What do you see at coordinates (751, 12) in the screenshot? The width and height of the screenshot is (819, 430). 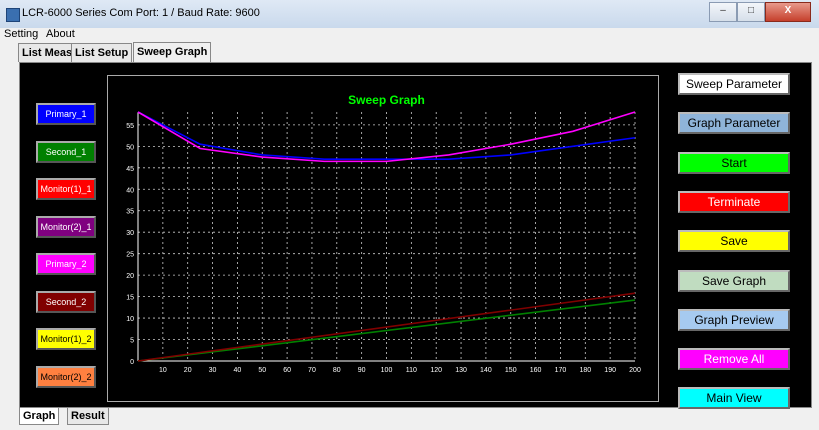 I see `maximize-icon: □` at bounding box center [751, 12].